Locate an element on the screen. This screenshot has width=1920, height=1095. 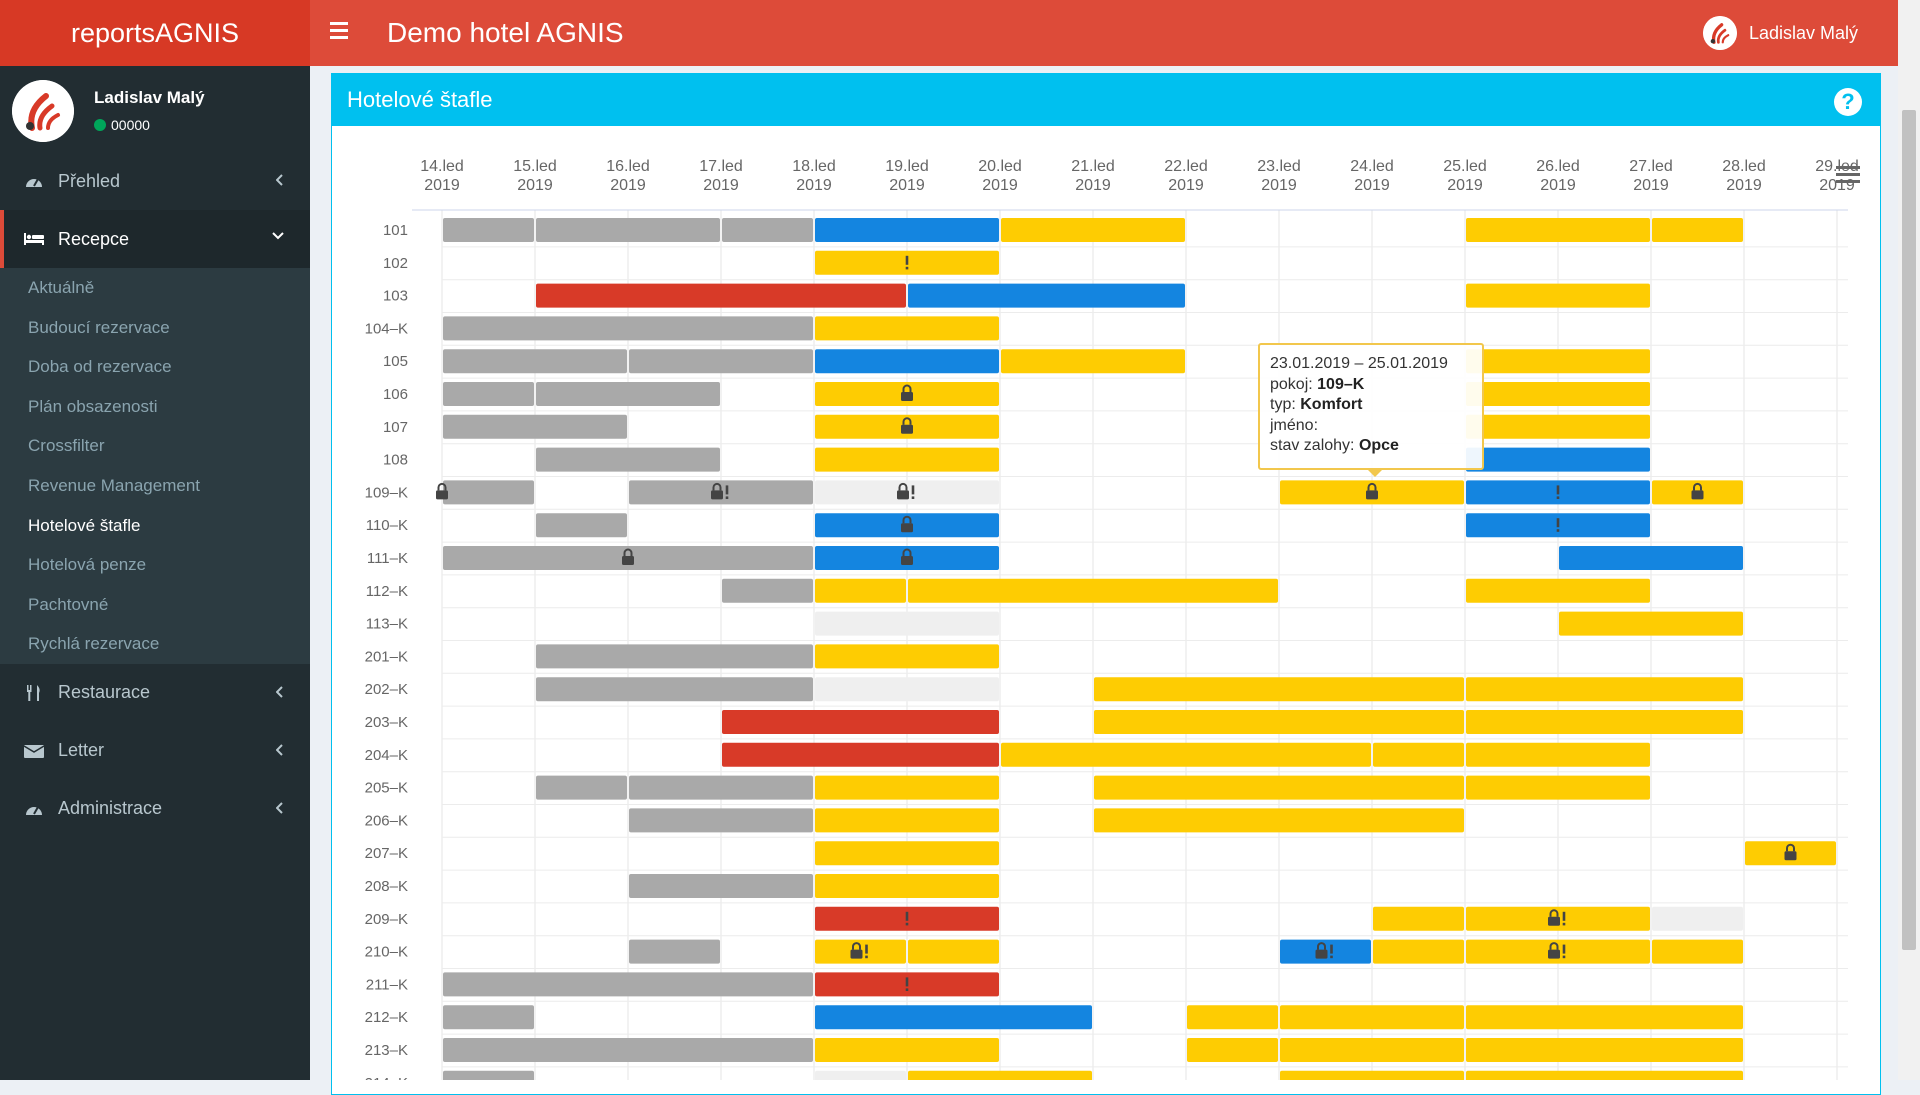
sidebar-item-prehled: Přehled is located at coordinates (155, 181).